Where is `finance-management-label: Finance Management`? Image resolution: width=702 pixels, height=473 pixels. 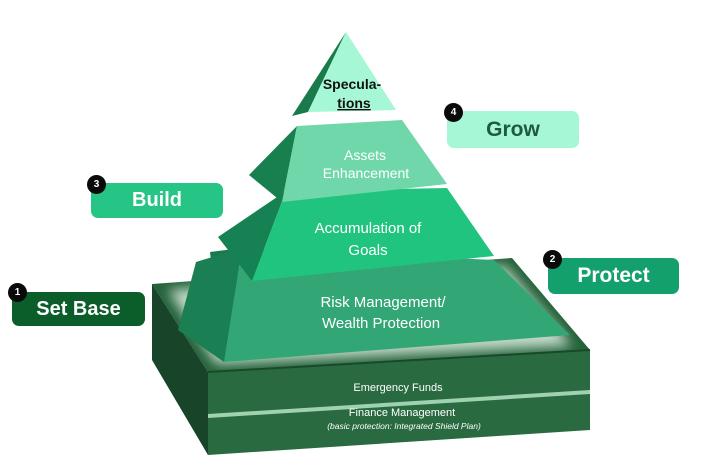
finance-management-label: Finance Management is located at coordinates (402, 413).